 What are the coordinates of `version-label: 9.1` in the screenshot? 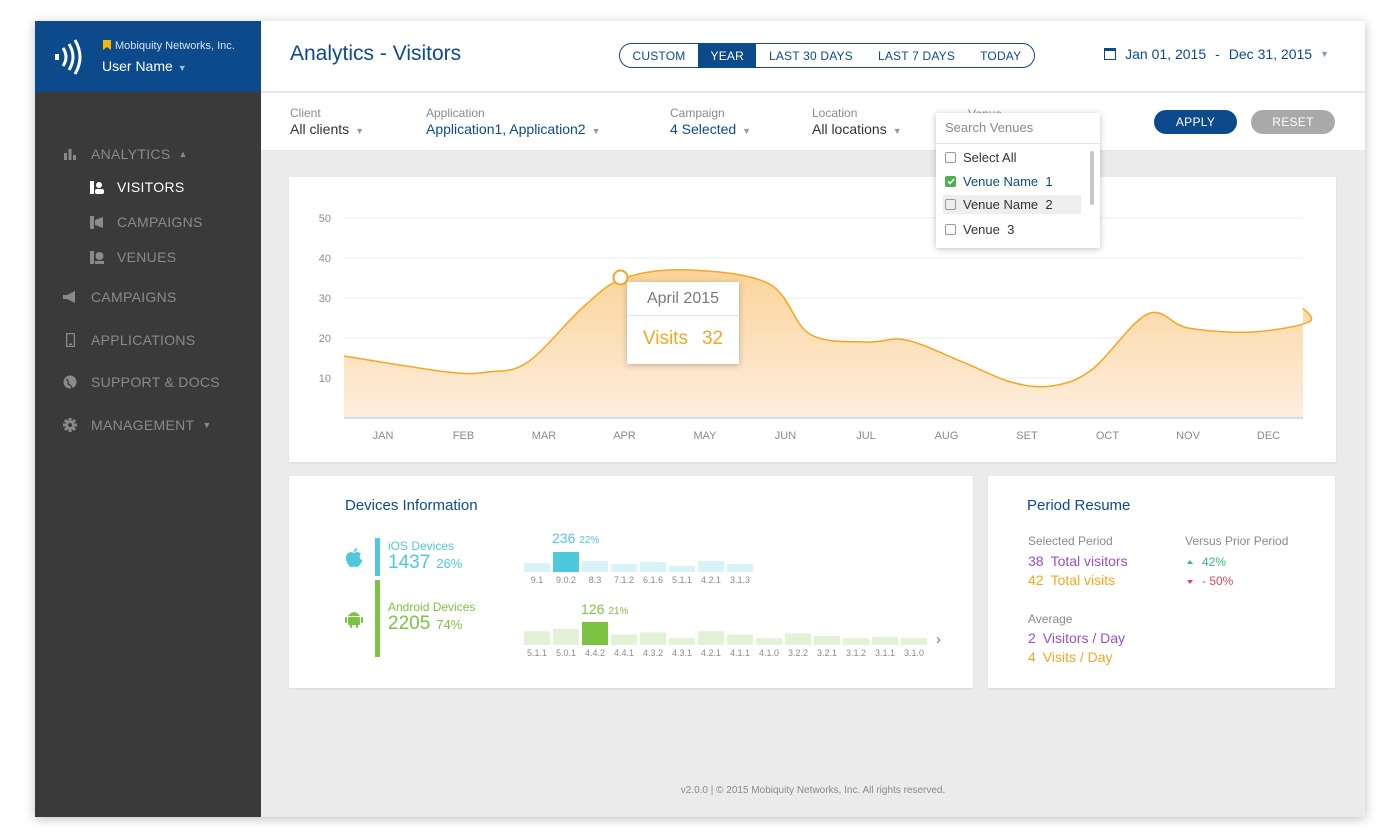 It's located at (537, 580).